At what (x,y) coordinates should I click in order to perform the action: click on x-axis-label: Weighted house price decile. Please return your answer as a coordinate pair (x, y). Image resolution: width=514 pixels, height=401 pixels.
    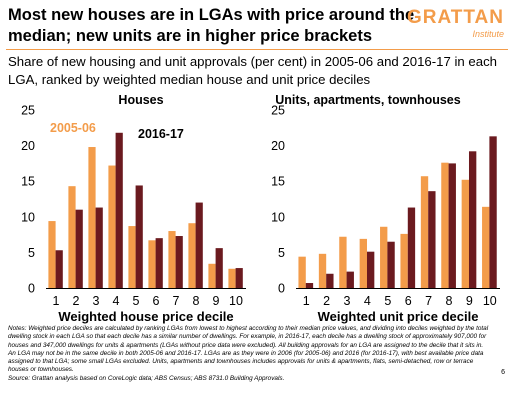
    Looking at the image, I should click on (145, 316).